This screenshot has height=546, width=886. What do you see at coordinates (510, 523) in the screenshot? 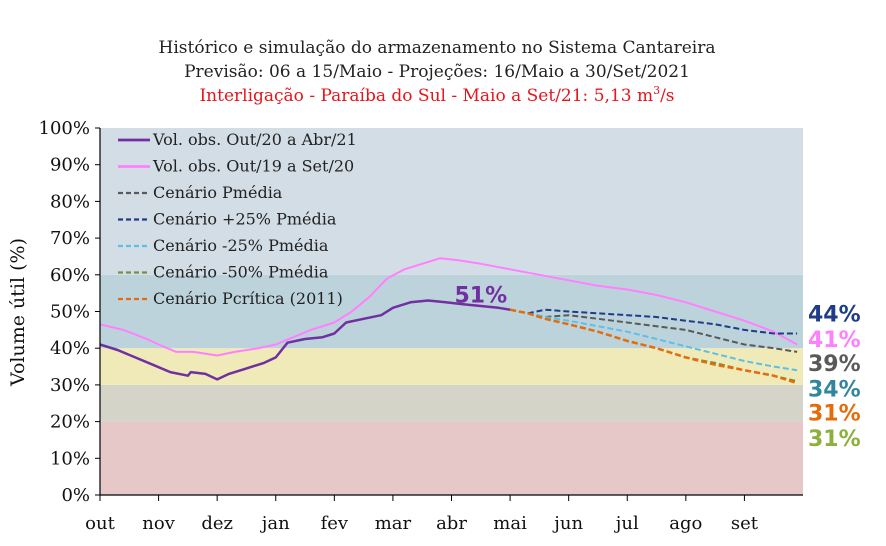
I see `x-tick-label: mai` at bounding box center [510, 523].